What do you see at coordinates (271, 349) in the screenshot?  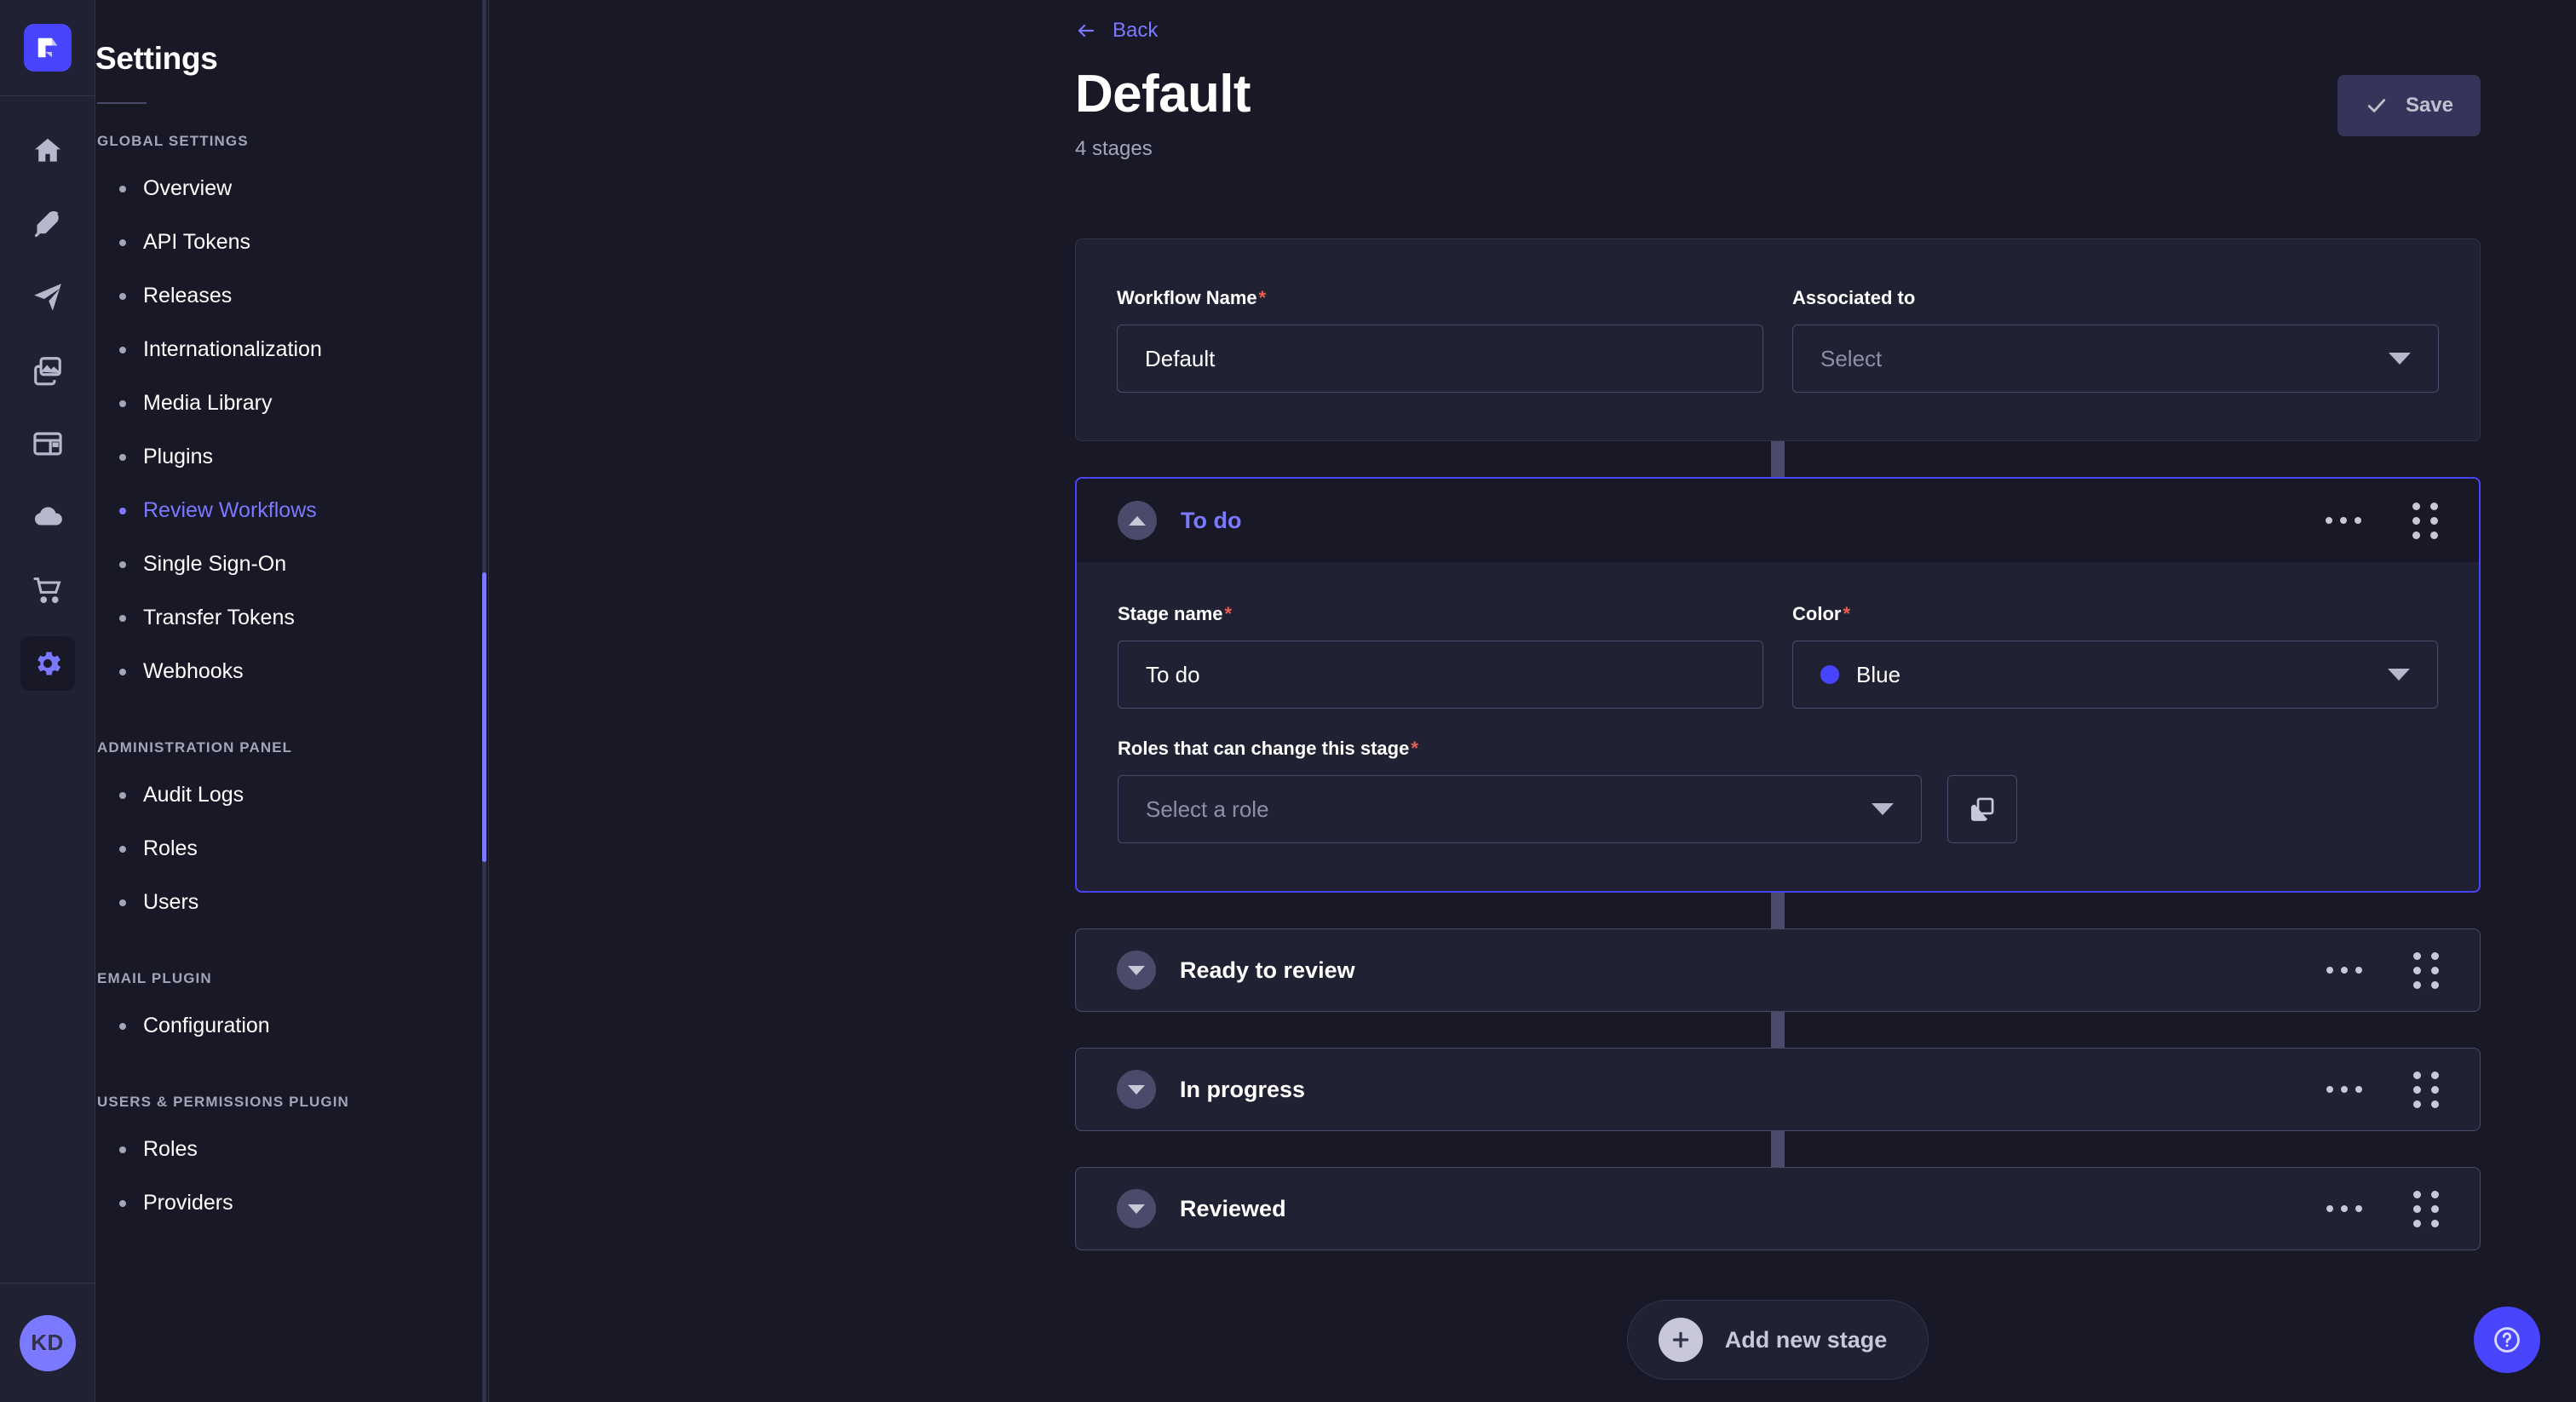 I see `sidebar-item-internationalization: Internationalization` at bounding box center [271, 349].